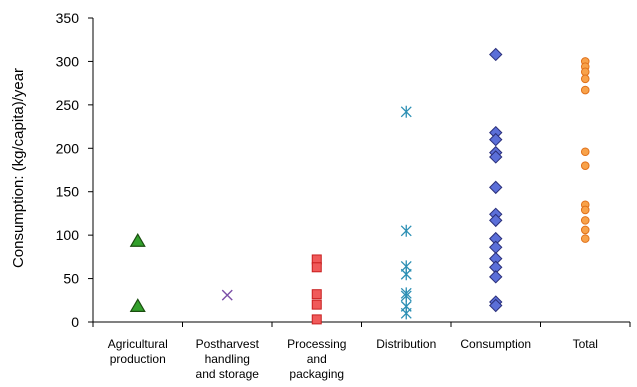 This screenshot has height=387, width=637. Describe the element at coordinates (68, 61) in the screenshot. I see `y-tick-label: 300` at that location.